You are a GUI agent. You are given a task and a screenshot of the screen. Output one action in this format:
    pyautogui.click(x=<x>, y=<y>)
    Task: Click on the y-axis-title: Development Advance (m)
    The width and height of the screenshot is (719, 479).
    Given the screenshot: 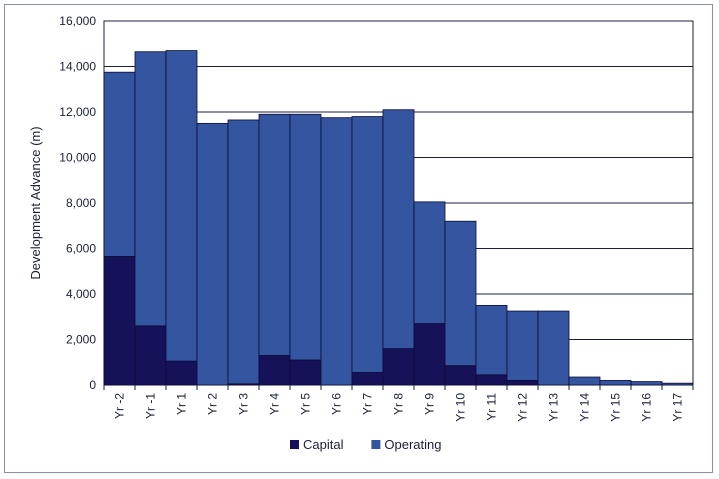 What is the action you would take?
    pyautogui.click(x=35, y=202)
    